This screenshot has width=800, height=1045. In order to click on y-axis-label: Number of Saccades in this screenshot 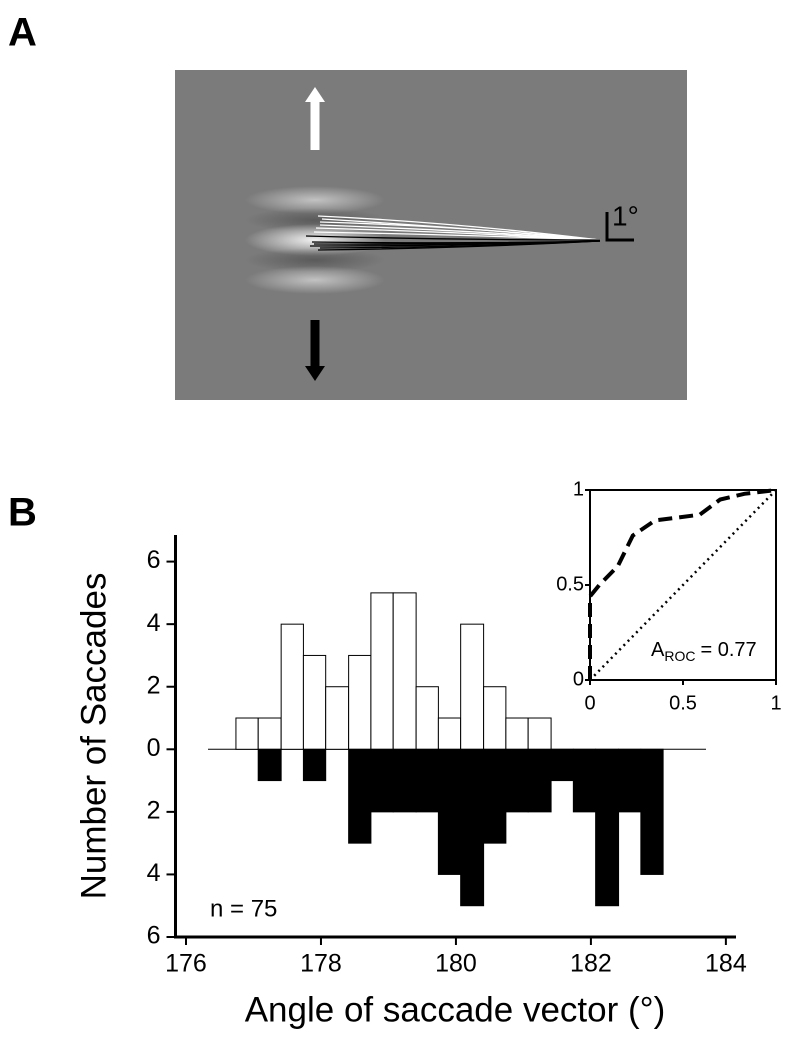, I will do `click(93, 736)`.